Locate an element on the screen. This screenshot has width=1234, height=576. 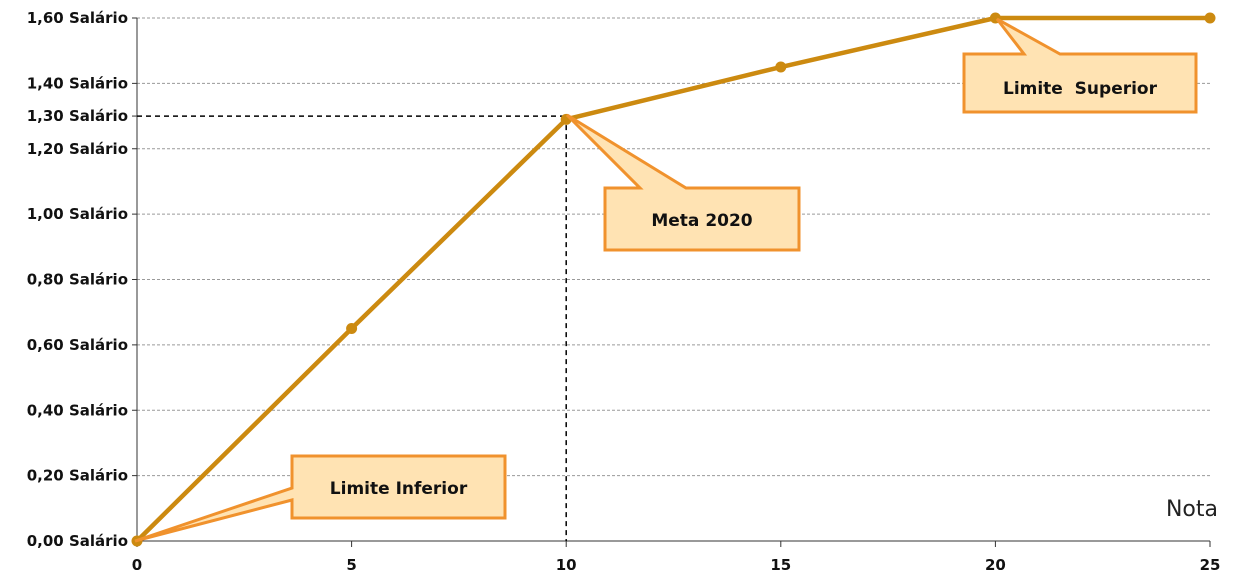
y-tick-label: 1,40 Salário is located at coordinates (77, 83).